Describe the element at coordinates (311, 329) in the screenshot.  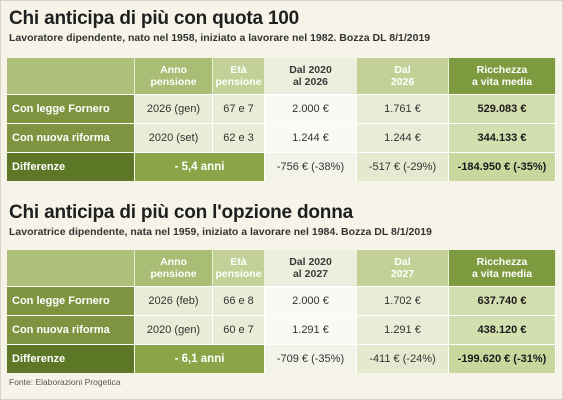
I see `cell-dal-2020: 1.291 €` at that location.